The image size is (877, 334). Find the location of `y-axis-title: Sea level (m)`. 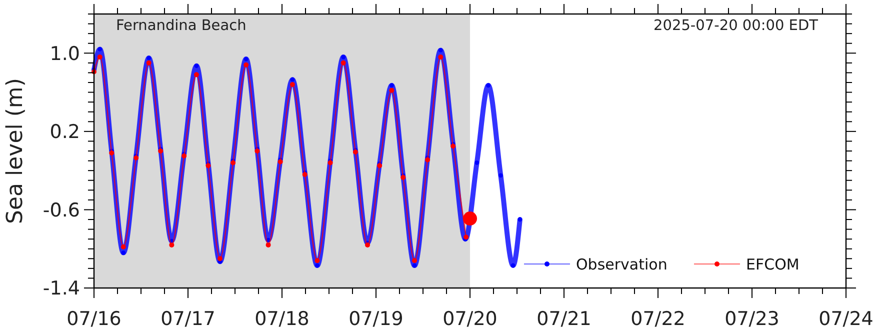

y-axis-title: Sea level (m) is located at coordinates (15, 151).